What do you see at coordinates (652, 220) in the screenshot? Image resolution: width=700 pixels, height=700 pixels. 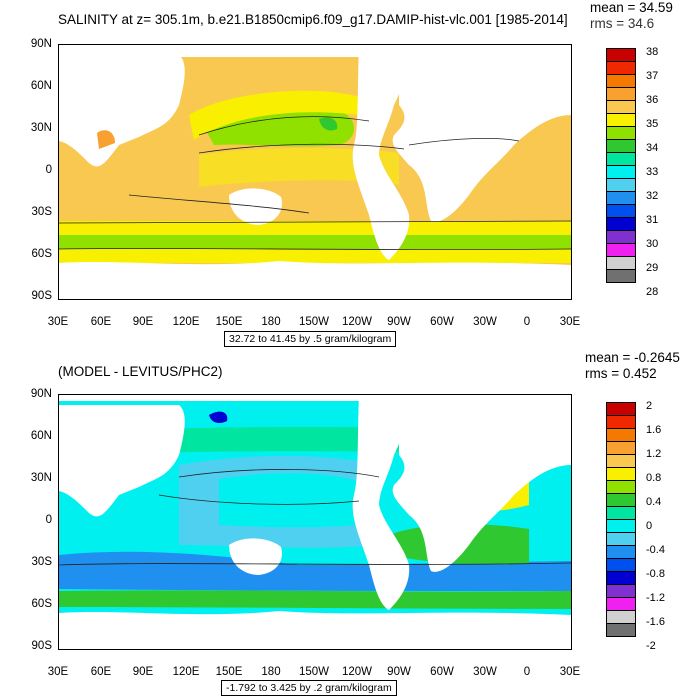 I see `colorbar-label: 31` at bounding box center [652, 220].